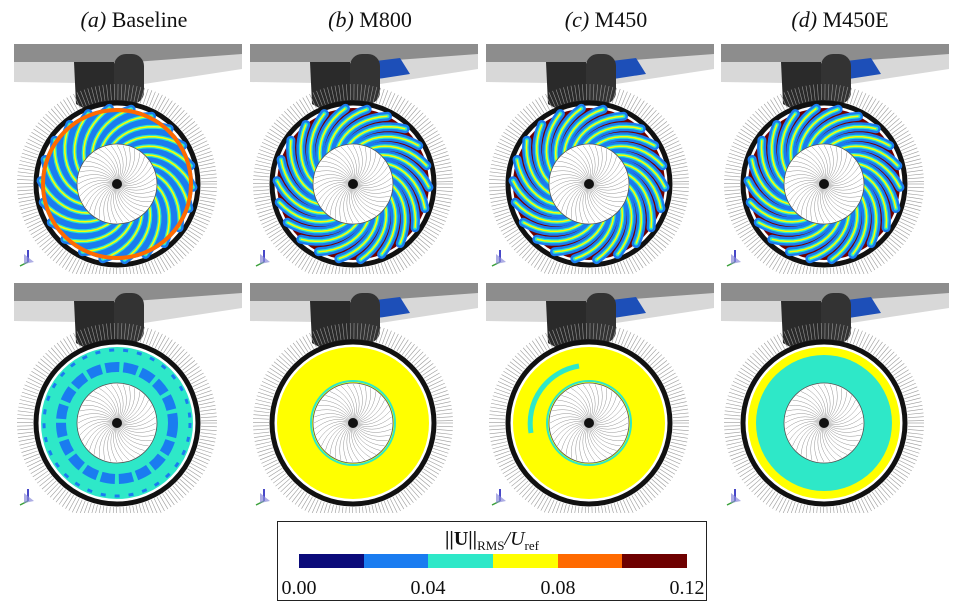  Describe the element at coordinates (515, 539) in the screenshot. I see `colorbar-title-mid: /U` at that location.